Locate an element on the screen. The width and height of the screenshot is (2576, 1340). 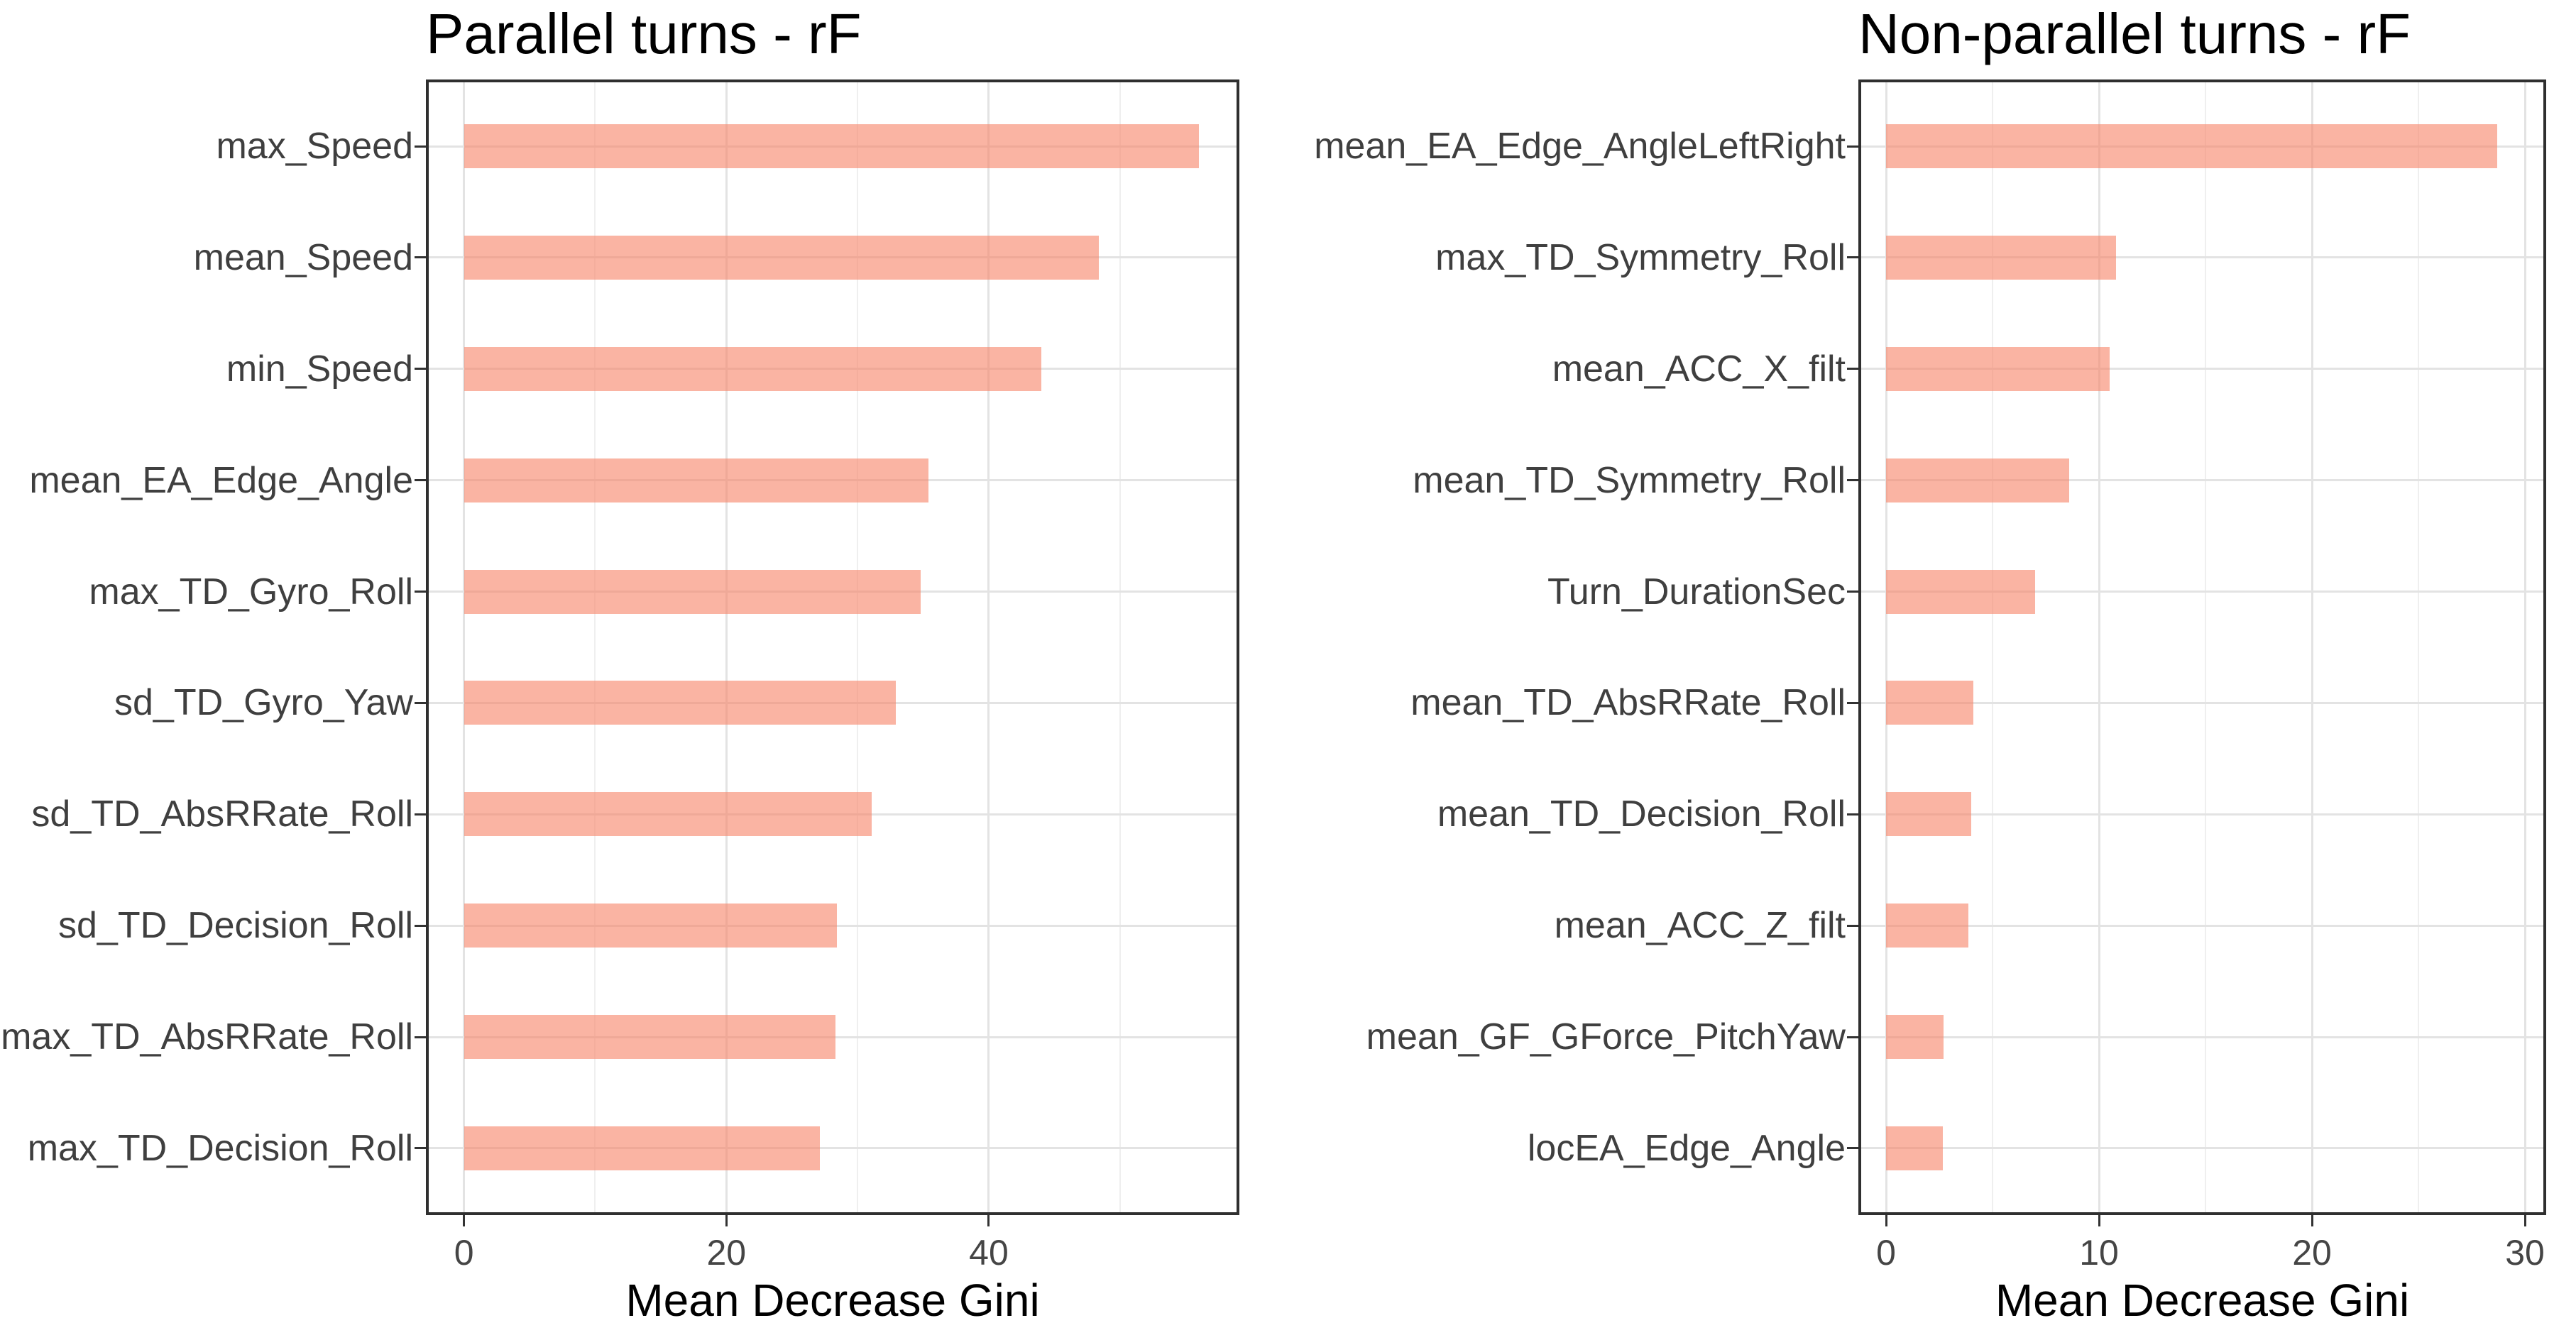
y-axis-label: max_Speed is located at coordinates (314, 147).